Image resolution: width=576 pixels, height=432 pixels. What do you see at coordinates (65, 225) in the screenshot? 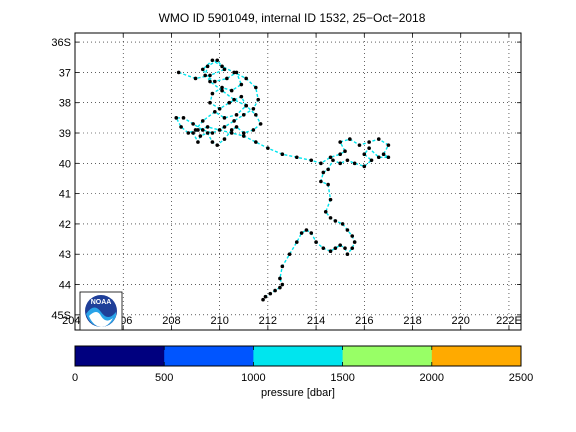
I see `y-tick-label: 42` at bounding box center [65, 225].